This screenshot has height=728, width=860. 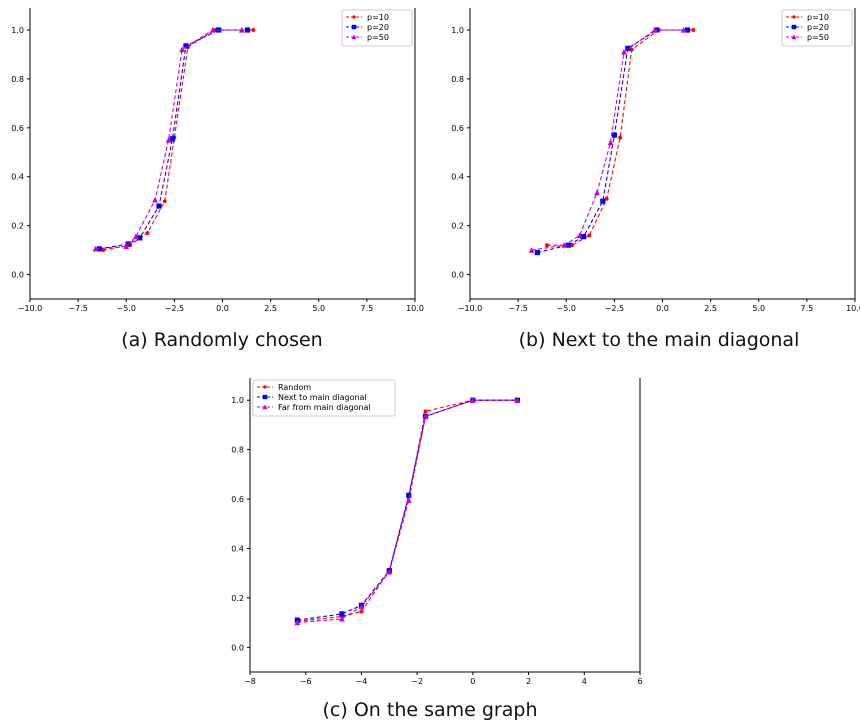 What do you see at coordinates (407, 510) in the screenshot?
I see `series-line-next-to-main-diagonal` at bounding box center [407, 510].